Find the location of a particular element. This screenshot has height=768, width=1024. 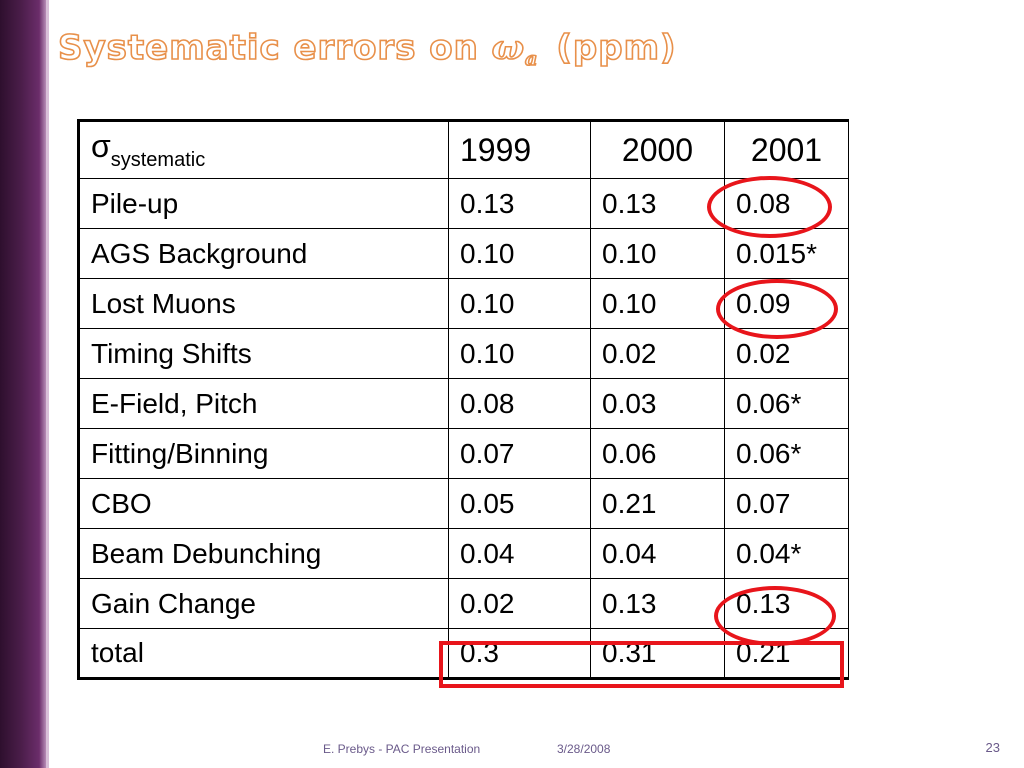

title-omega-subscript: a is located at coordinates (531, 59).